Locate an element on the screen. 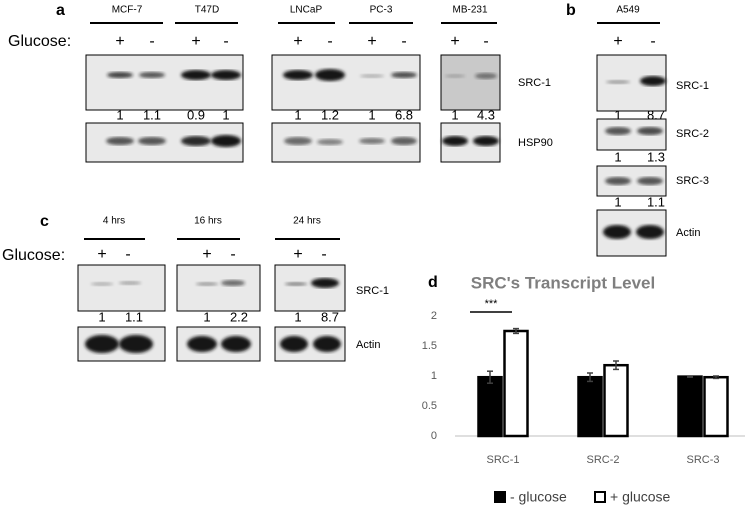 The width and height of the screenshot is (754, 507). panel-label: c is located at coordinates (44, 221).